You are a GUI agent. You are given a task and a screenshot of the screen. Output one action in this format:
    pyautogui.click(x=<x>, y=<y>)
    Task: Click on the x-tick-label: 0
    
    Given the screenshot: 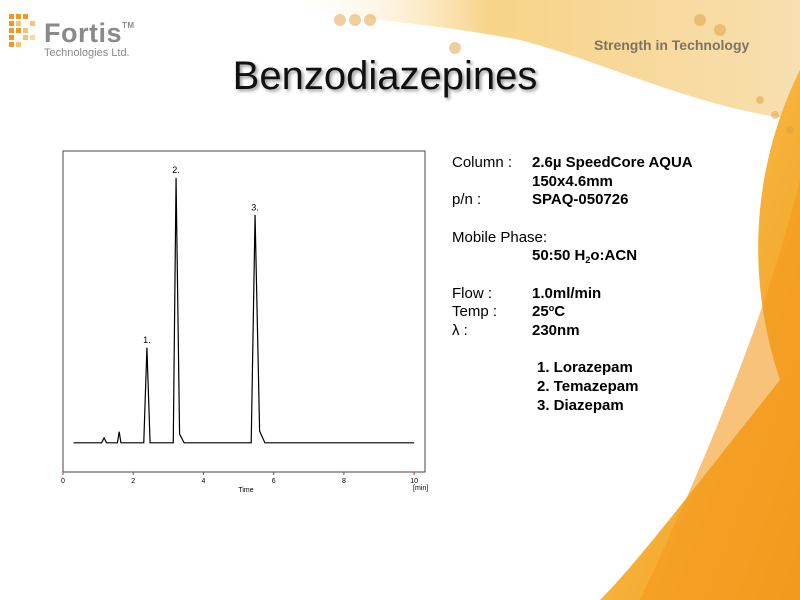 What is the action you would take?
    pyautogui.click(x=63, y=481)
    